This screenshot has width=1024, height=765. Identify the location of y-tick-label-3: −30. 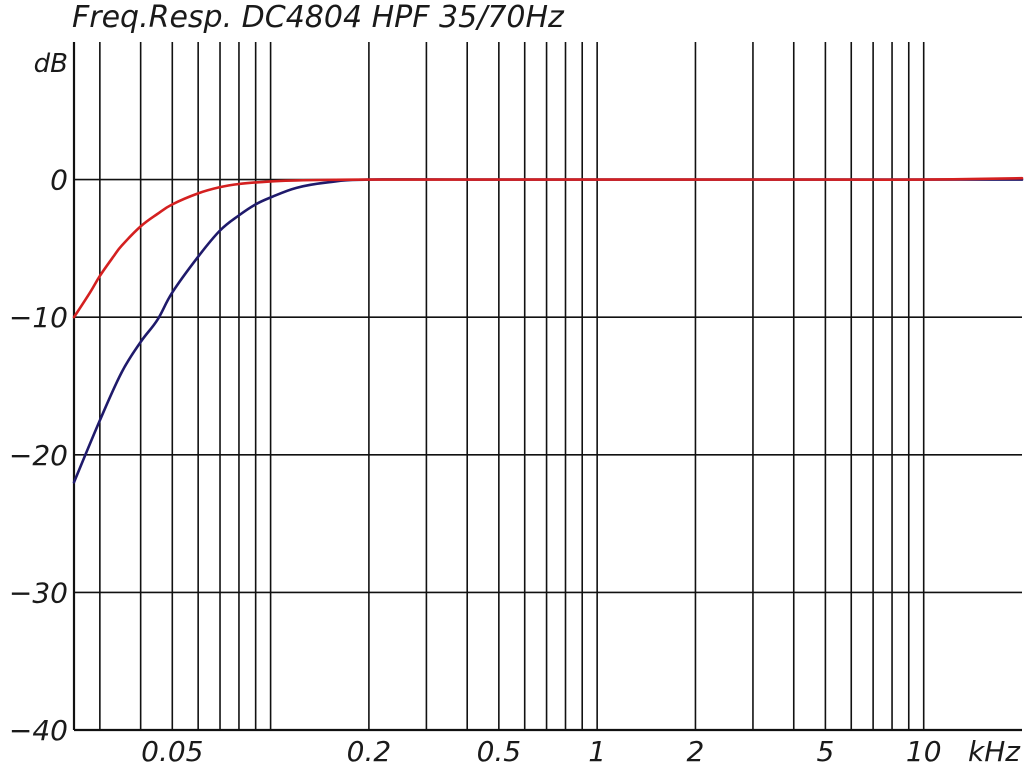
(38, 592).